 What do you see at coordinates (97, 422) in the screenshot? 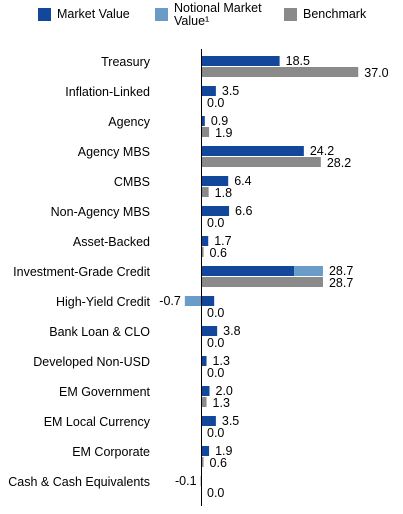
I see `category-label-em-local-currency: EM Local Currency` at bounding box center [97, 422].